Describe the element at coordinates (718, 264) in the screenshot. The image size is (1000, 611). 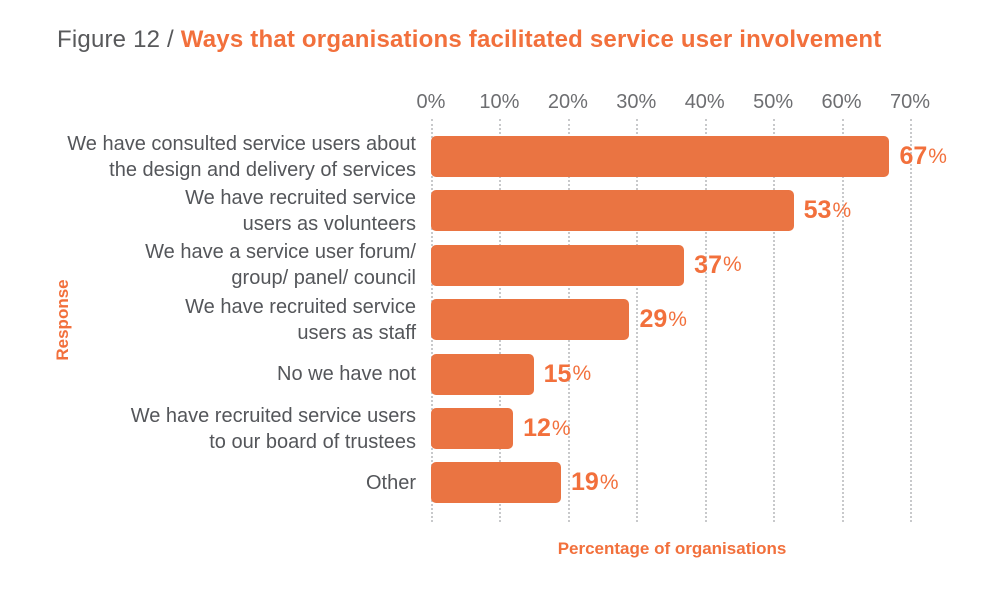
I see `bar-value-label: 37%` at that location.